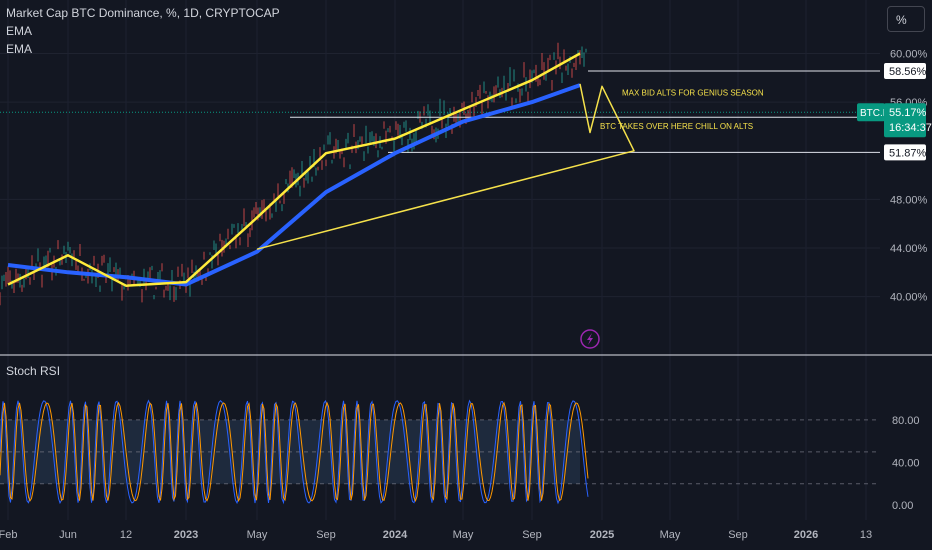  What do you see at coordinates (676, 126) in the screenshot?
I see `annotation-btc-takes-over: BTC TAKES OVER HERE CHILL ON ALTS` at bounding box center [676, 126].